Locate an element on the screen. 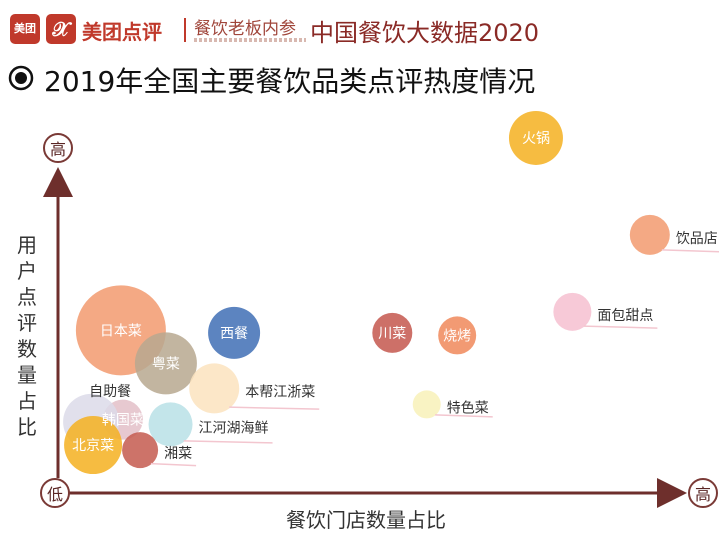  bubble-label-4: 烧烤 is located at coordinates (457, 336).